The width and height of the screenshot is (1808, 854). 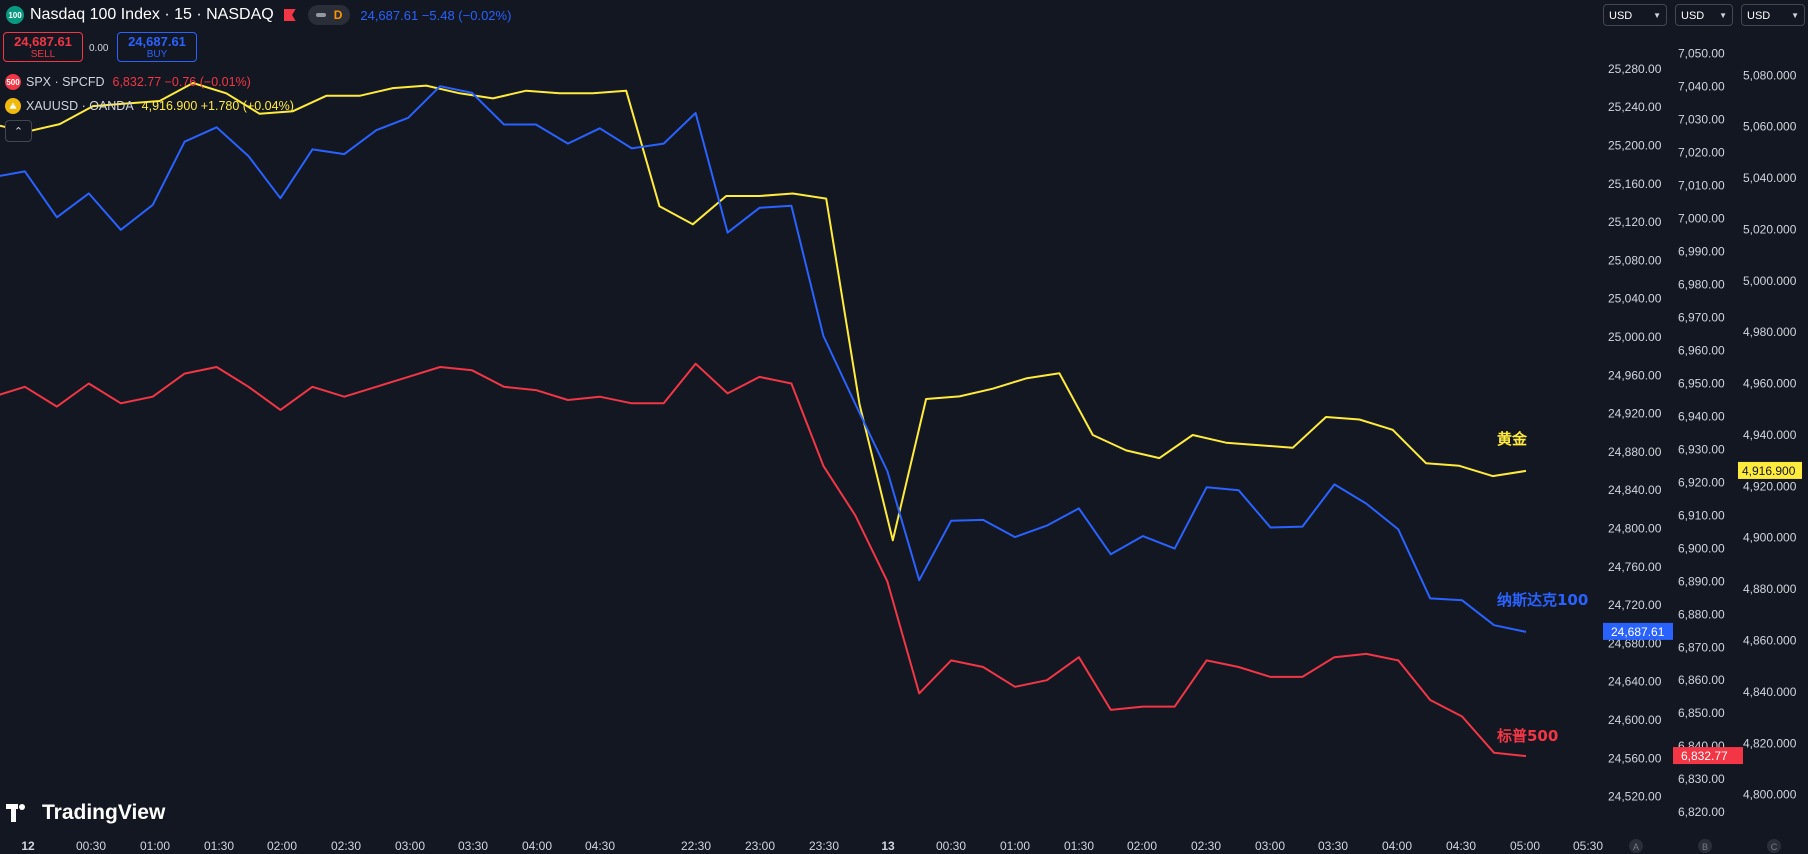 What do you see at coordinates (1770, 75) in the screenshot?
I see `y-tick-label: 5,080.000` at bounding box center [1770, 75].